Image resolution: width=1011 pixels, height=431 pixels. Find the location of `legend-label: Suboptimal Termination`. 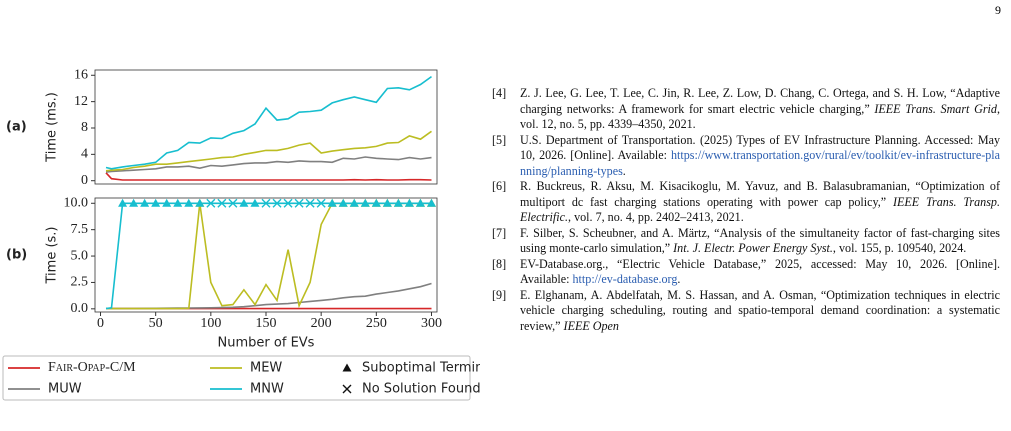

legend-label: Suboptimal Termination is located at coordinates (421, 368).